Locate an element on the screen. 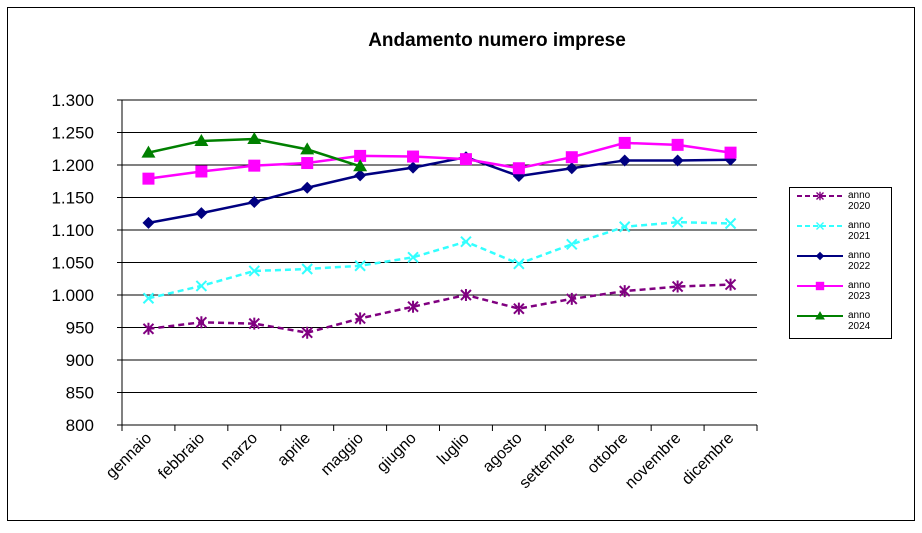 This screenshot has height=533, width=922. legend-box is located at coordinates (840, 263).